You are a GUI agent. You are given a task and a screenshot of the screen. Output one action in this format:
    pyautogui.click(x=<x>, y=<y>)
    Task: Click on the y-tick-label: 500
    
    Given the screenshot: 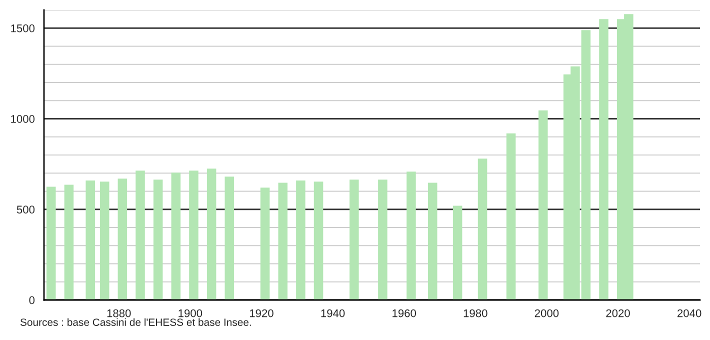 What is the action you would take?
    pyautogui.click(x=25, y=210)
    